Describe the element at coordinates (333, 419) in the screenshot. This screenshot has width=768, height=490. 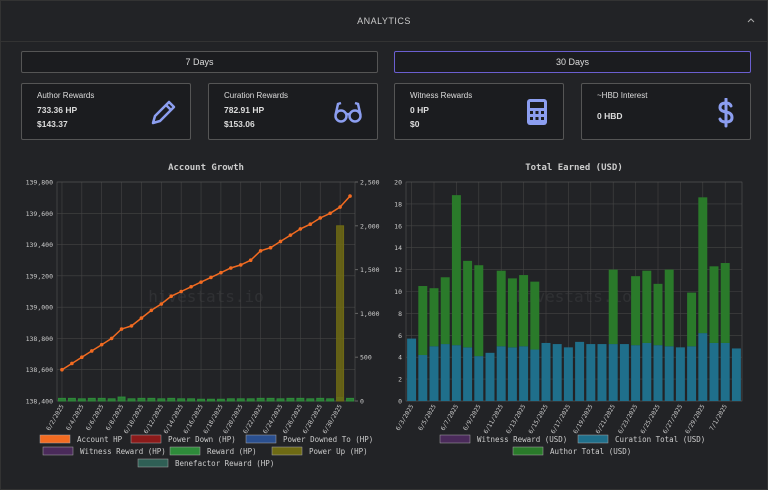
I see `x-tick-label: 6/30/2025` at that location.